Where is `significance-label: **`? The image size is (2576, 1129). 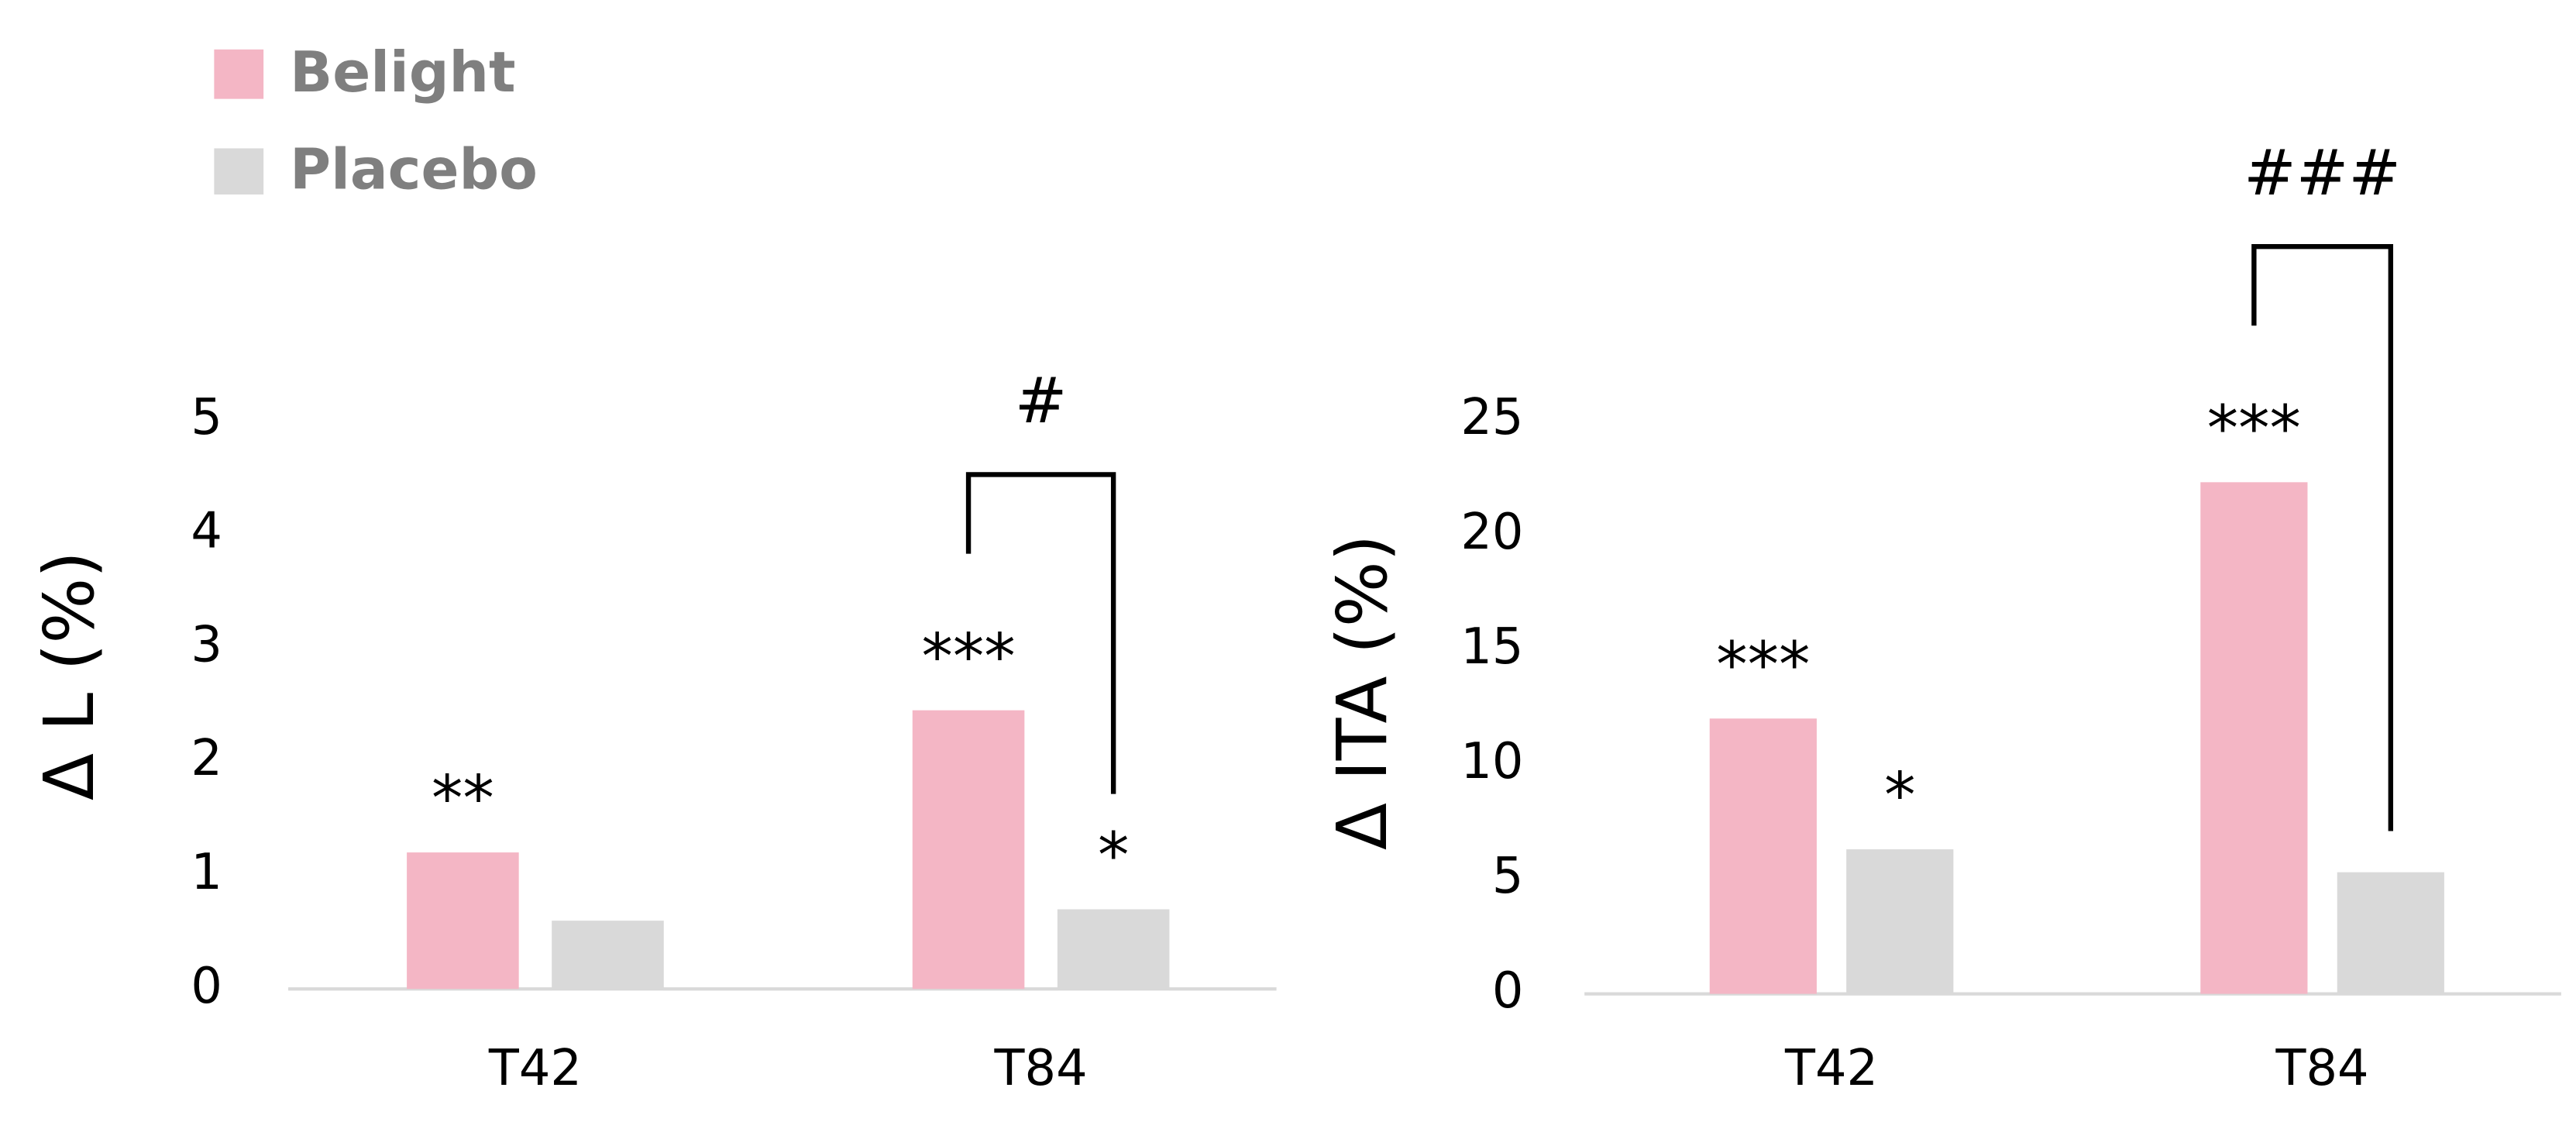 significance-label: ** is located at coordinates (463, 799).